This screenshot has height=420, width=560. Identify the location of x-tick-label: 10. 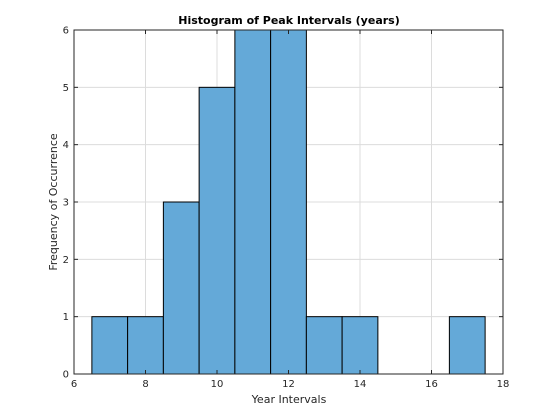
(217, 384).